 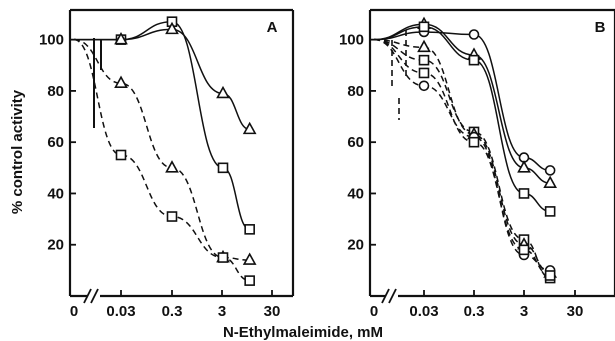 What do you see at coordinates (17, 151) in the screenshot?
I see `y-axis-title: % control activity` at bounding box center [17, 151].